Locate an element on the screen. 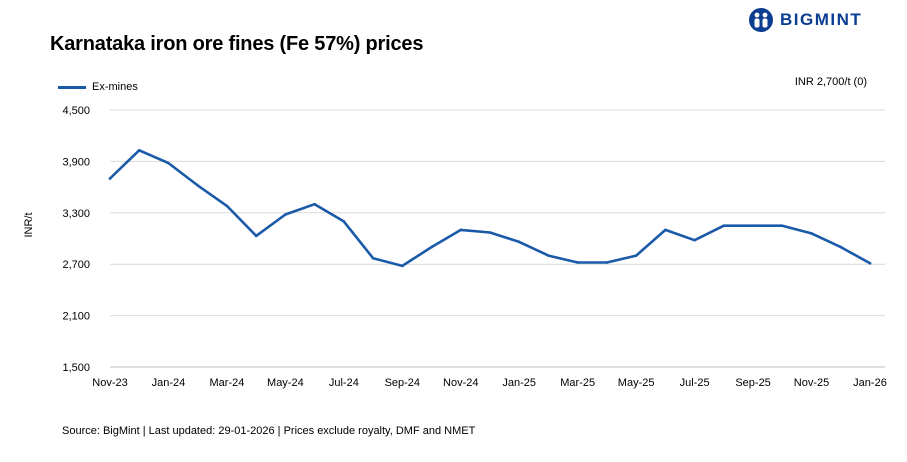 This screenshot has width=907, height=462. x-tick-label: May-24 is located at coordinates (285, 383).